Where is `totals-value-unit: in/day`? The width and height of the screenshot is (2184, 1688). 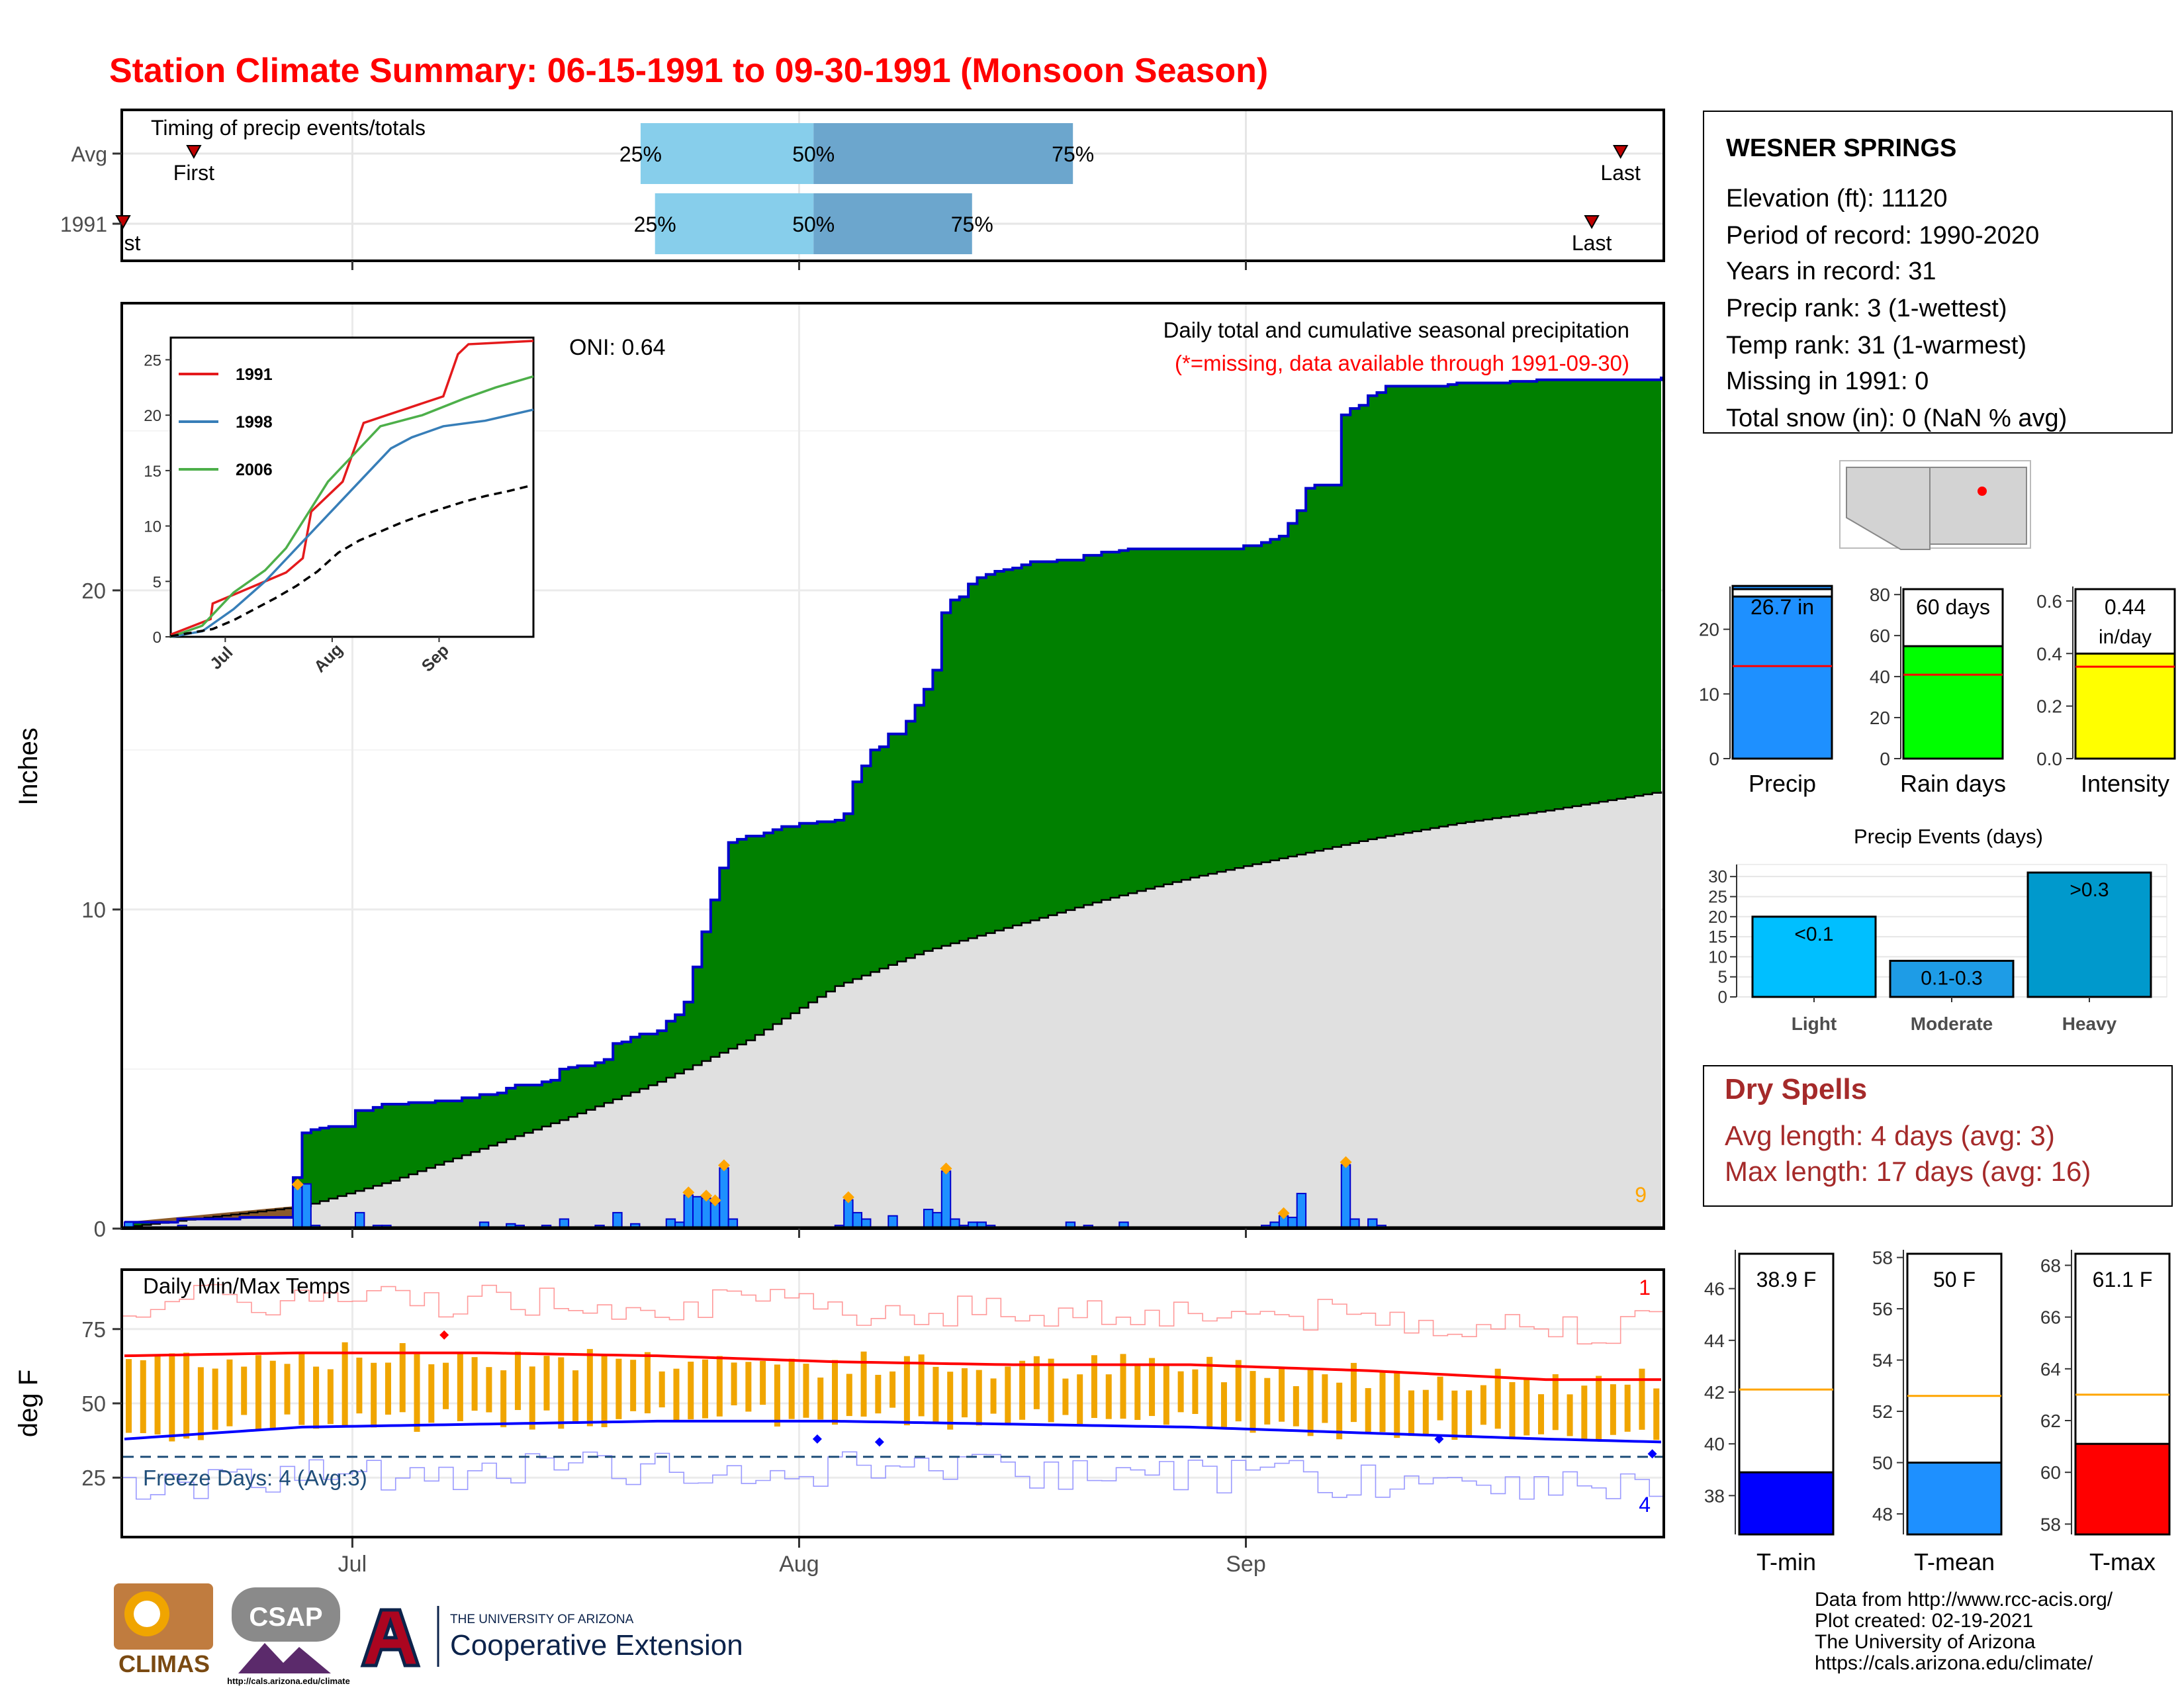 totals-value-unit: in/day is located at coordinates (2125, 637).